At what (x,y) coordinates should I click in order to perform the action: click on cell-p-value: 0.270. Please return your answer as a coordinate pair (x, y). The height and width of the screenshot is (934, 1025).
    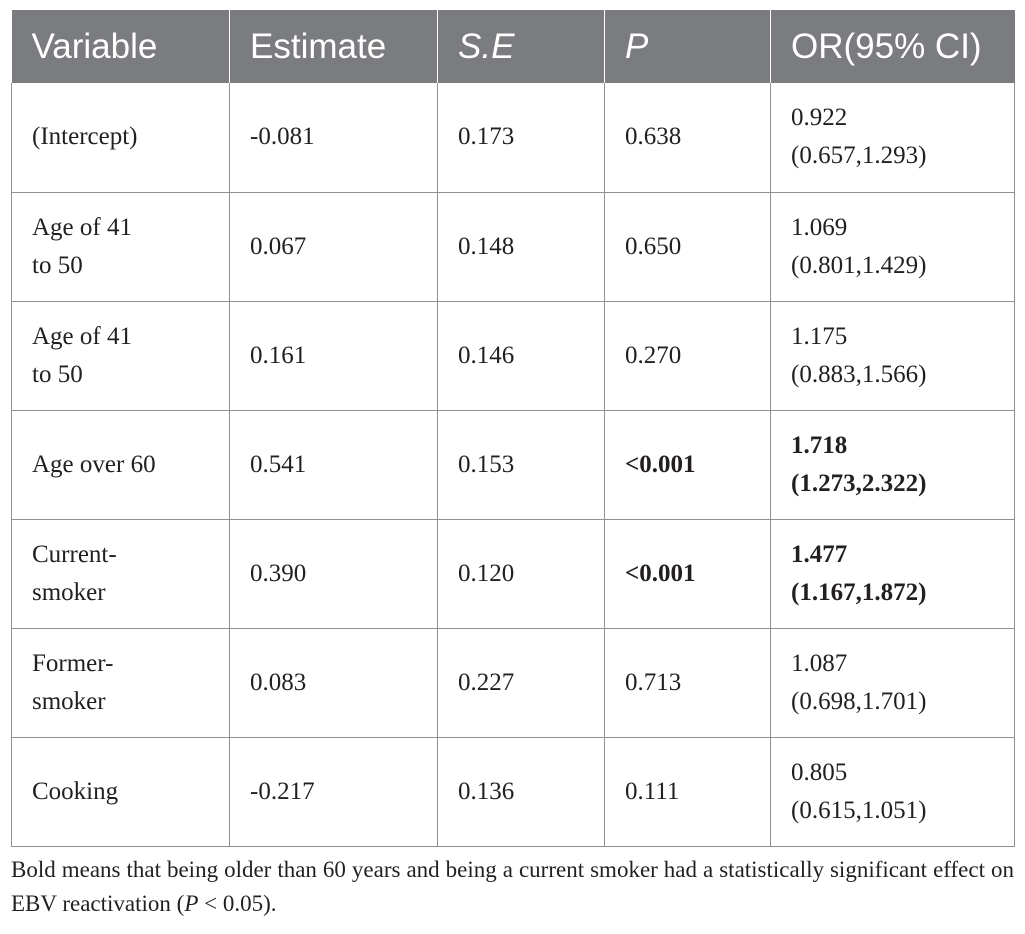
    Looking at the image, I should click on (687, 356).